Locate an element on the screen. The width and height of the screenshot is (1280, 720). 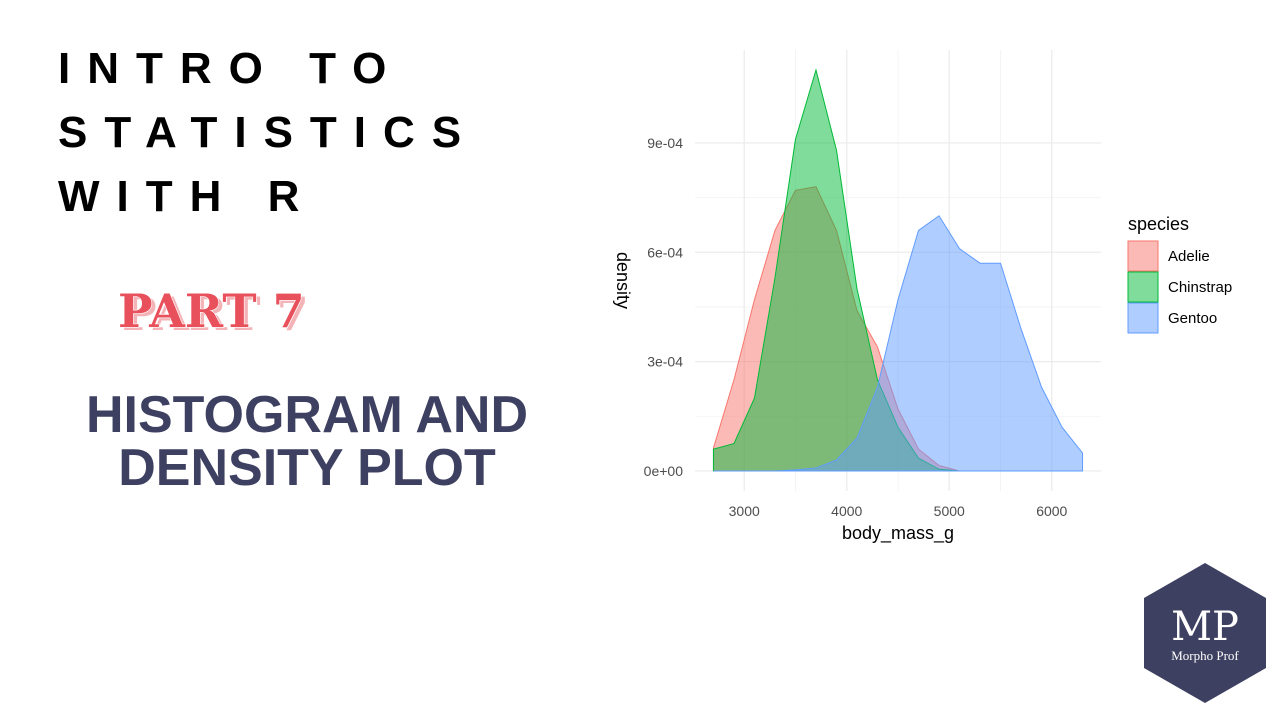
title-line: INTRO TO is located at coordinates (230, 68).